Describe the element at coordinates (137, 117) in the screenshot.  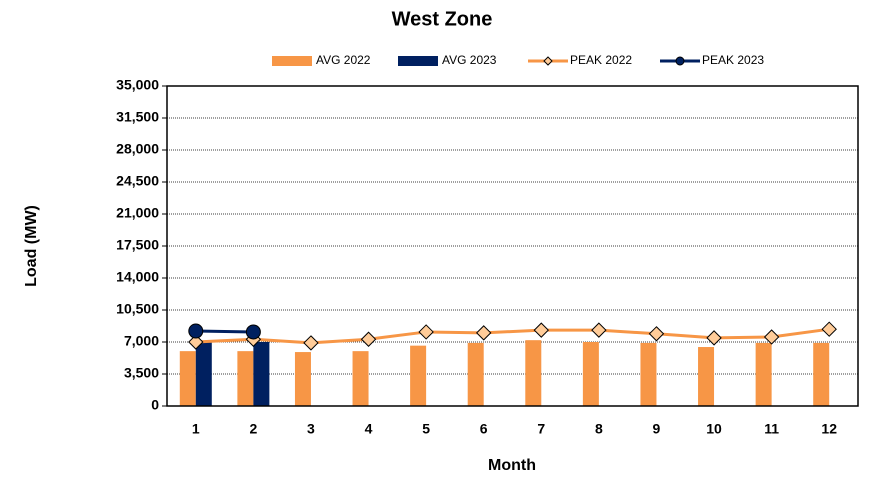
I see `y-tick-label: 31,500` at that location.